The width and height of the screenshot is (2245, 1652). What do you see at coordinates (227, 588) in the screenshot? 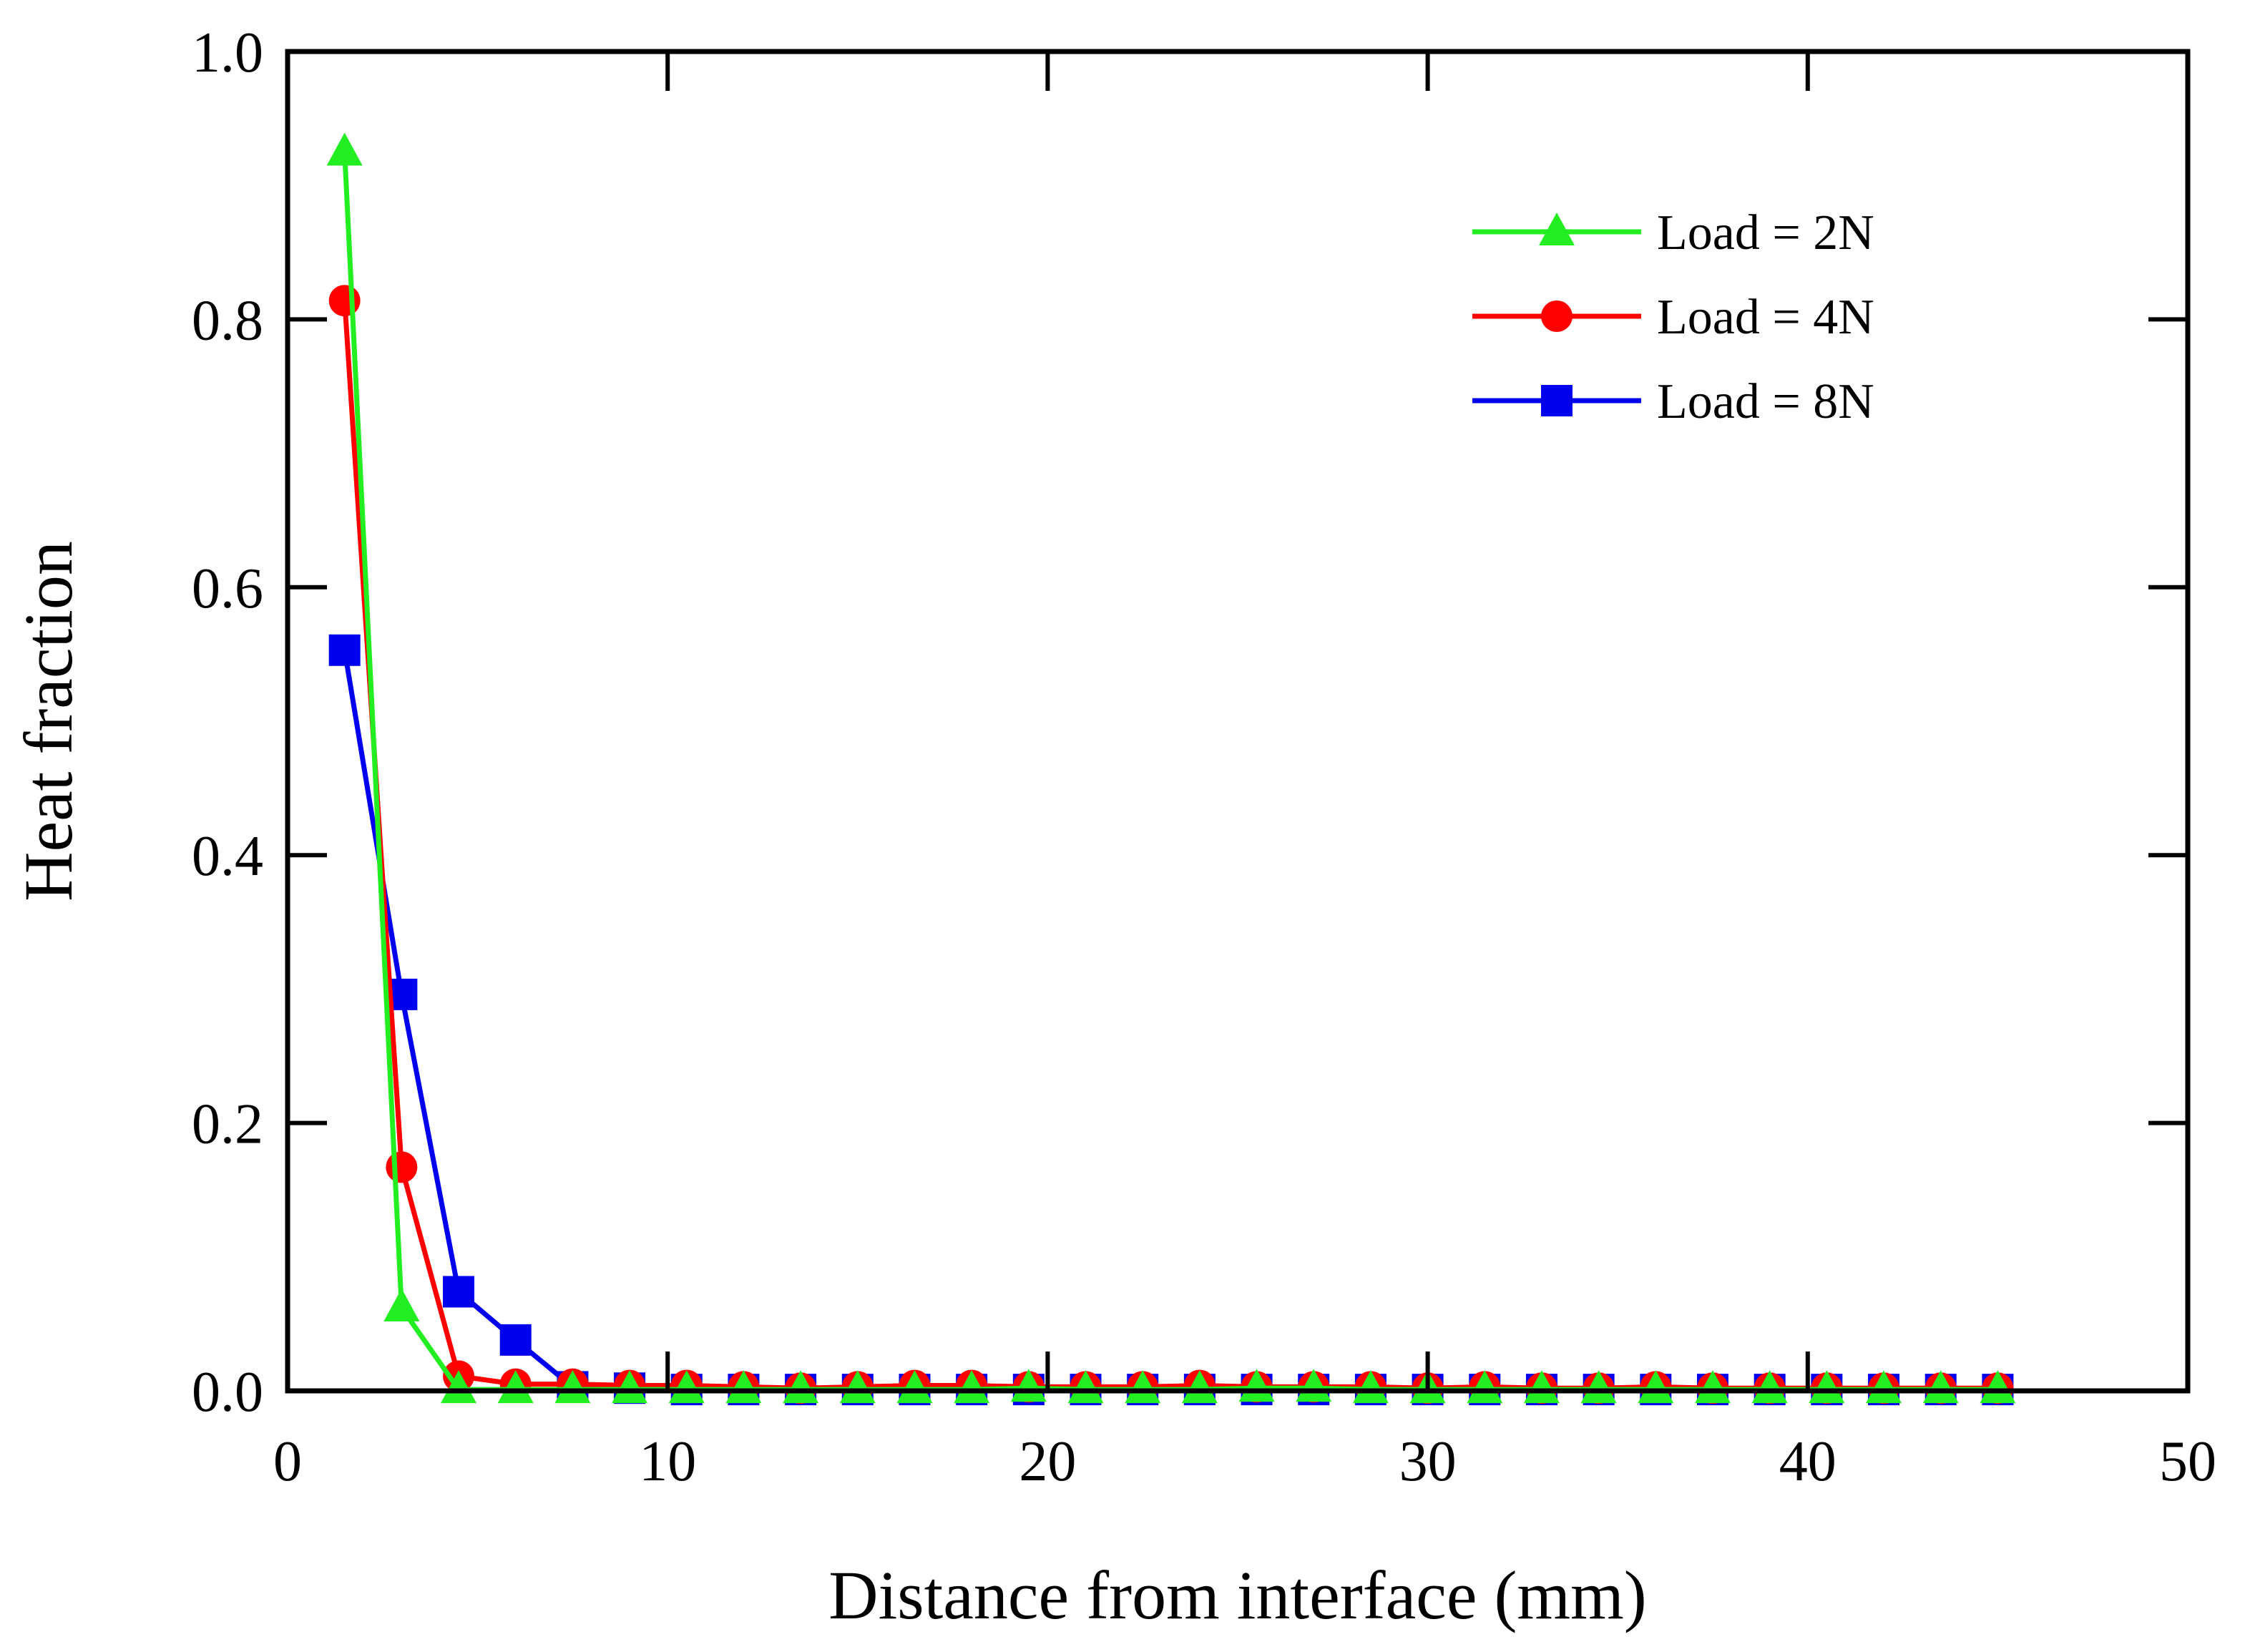
I see `y-tick-label: 0.6` at bounding box center [227, 588].